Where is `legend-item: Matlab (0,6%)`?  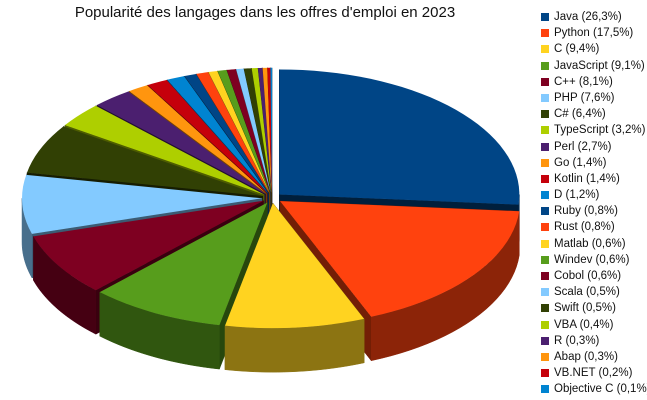
legend-item: Matlab (0,6%) is located at coordinates (593, 244).